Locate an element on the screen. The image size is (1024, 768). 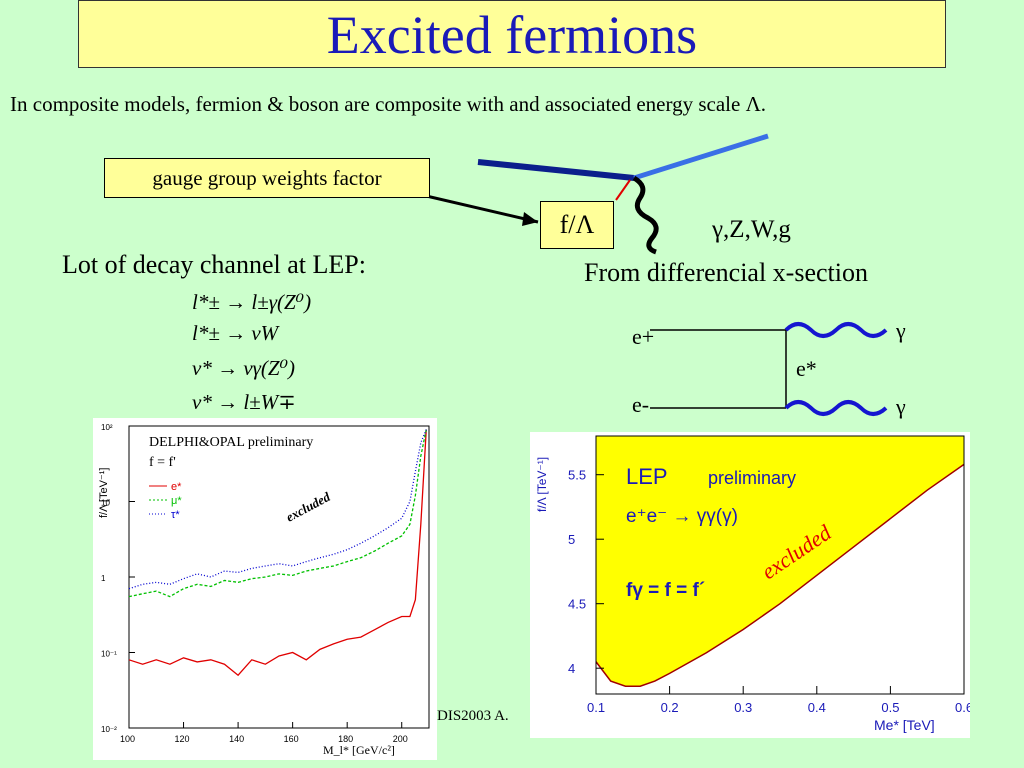
photon-top is located at coordinates (836, 330).